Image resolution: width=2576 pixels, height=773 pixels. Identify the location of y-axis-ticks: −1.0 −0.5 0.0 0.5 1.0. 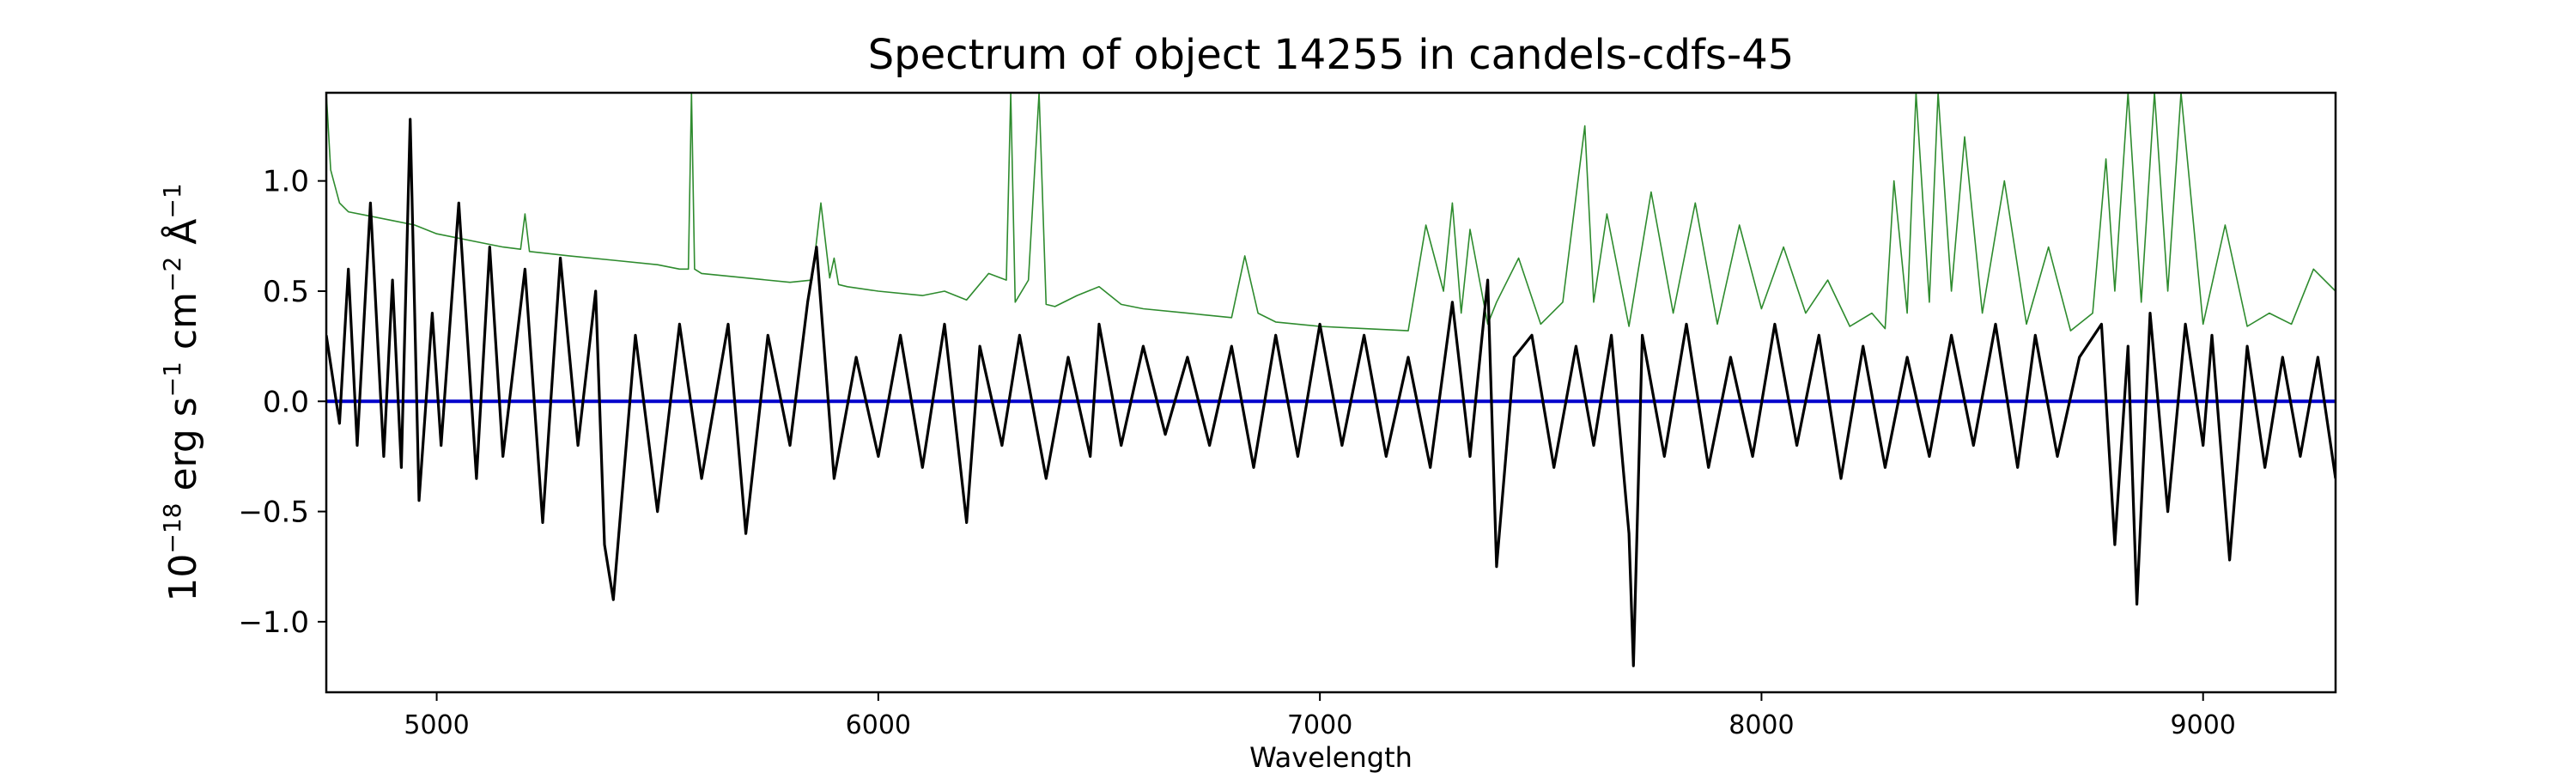
(282, 402).